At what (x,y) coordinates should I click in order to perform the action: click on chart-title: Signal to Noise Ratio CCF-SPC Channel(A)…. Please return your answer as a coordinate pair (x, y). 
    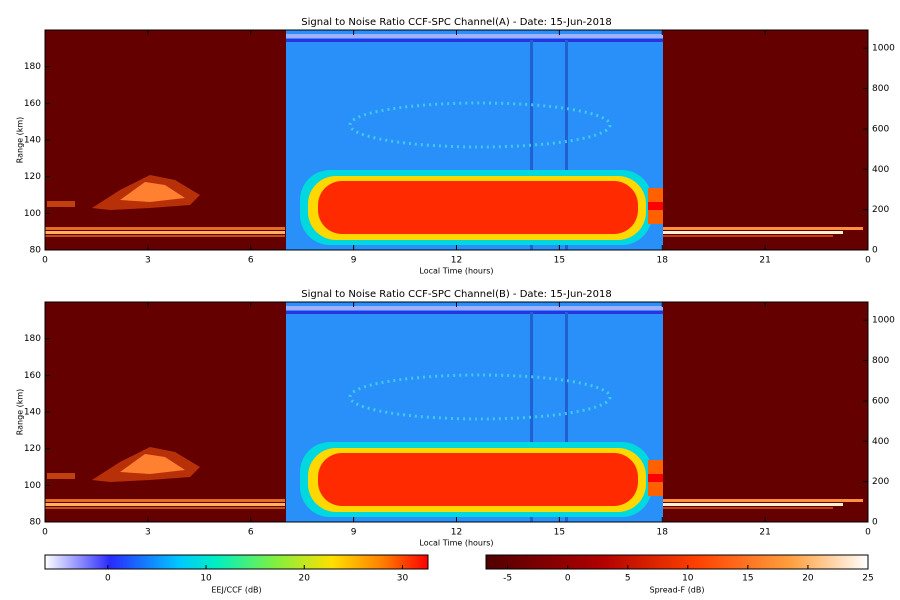
    Looking at the image, I should click on (456, 22).